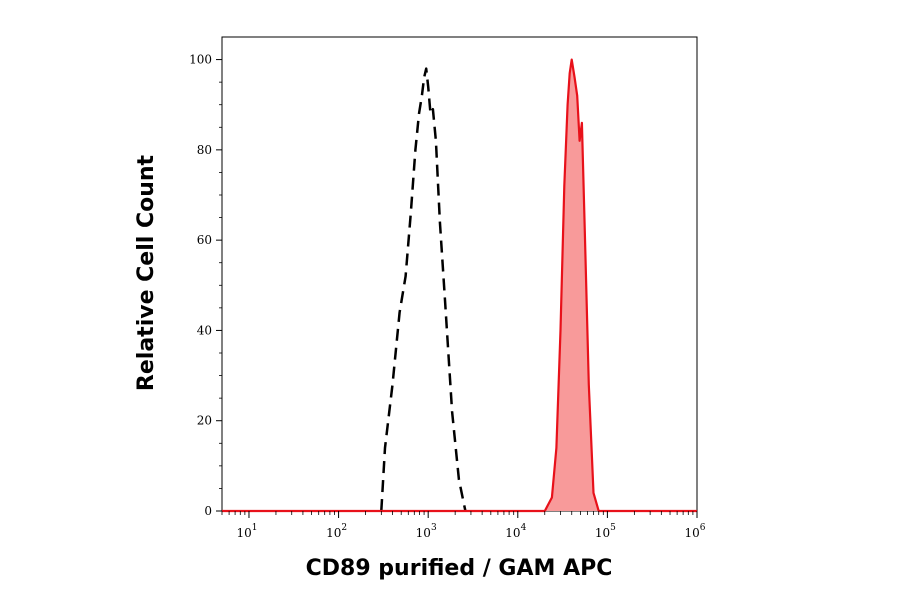  I want to click on series-0-line, so click(423, 289).